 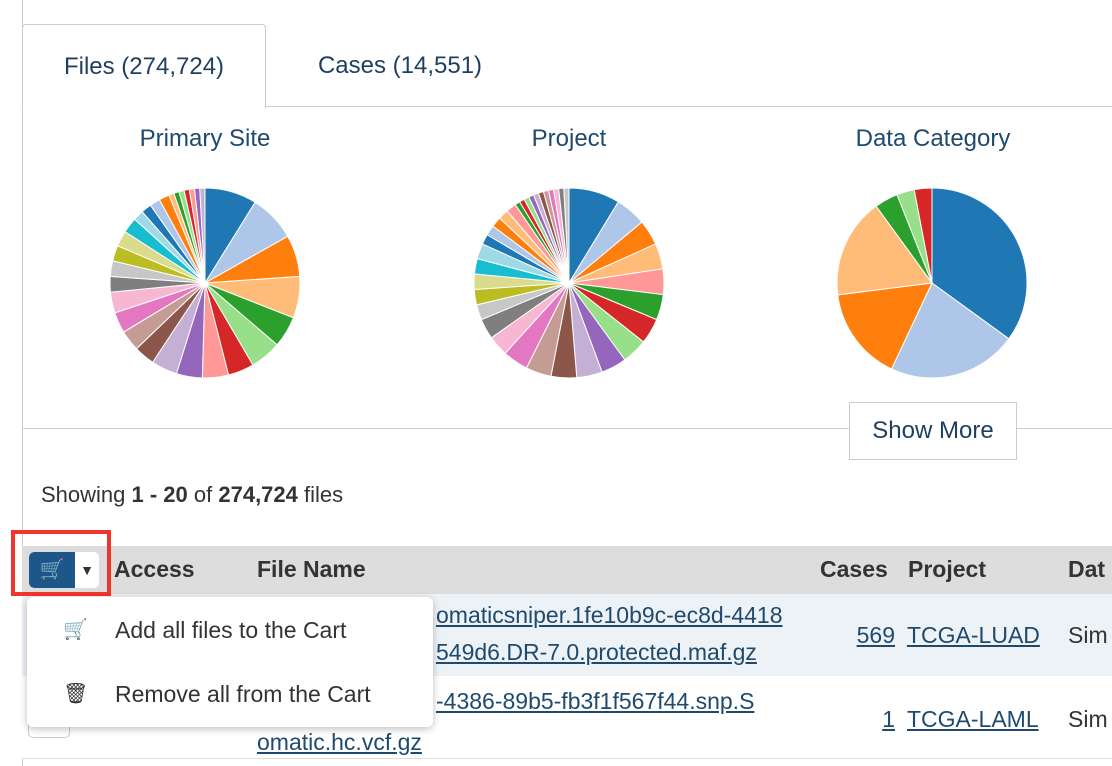 What do you see at coordinates (311, 569) in the screenshot?
I see `header-file-name: File Name` at bounding box center [311, 569].